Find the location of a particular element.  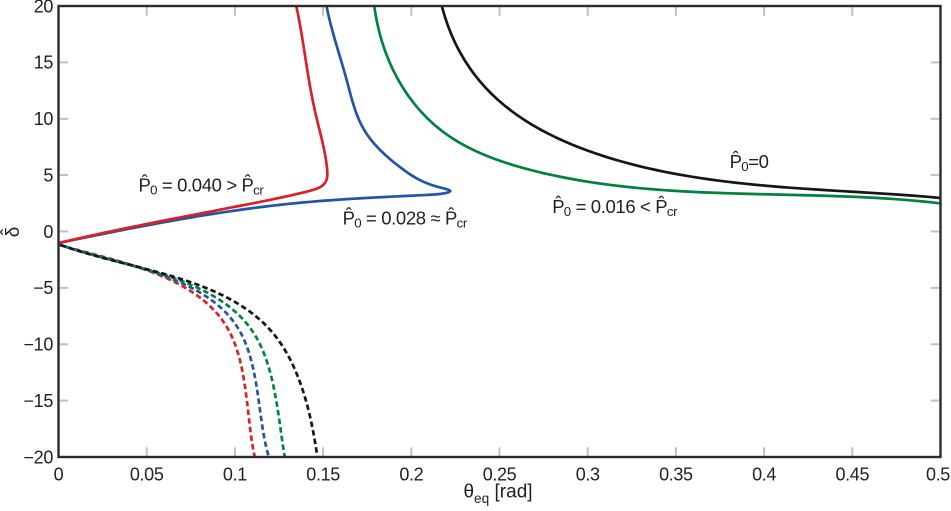

x-tick-label-0.35: 0.35 is located at coordinates (676, 474).